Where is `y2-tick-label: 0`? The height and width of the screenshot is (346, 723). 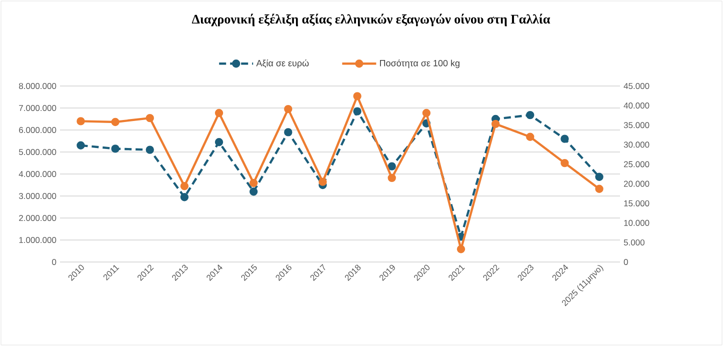
y2-tick-label: 0 is located at coordinates (626, 262).